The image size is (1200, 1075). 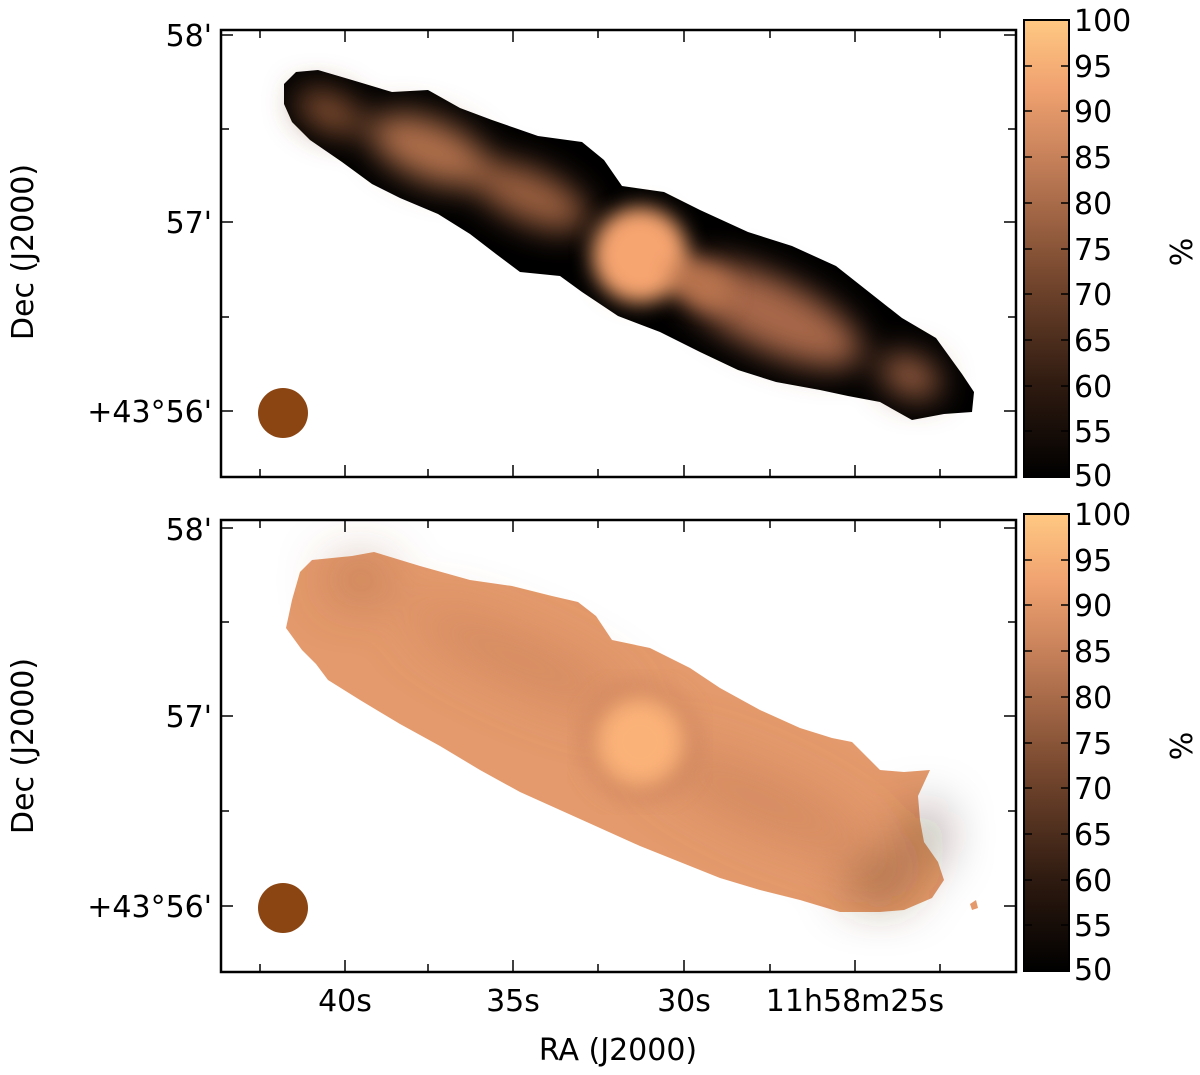 What do you see at coordinates (1102, 515) in the screenshot?
I see `bottom-cbar-label-100: 100` at bounding box center [1102, 515].